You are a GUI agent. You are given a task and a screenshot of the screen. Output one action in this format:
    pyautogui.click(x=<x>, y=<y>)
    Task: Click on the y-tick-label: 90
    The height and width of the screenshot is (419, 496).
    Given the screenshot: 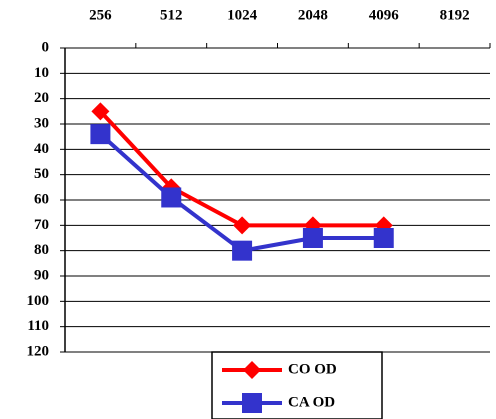 What is the action you would take?
    pyautogui.click(x=41, y=275)
    